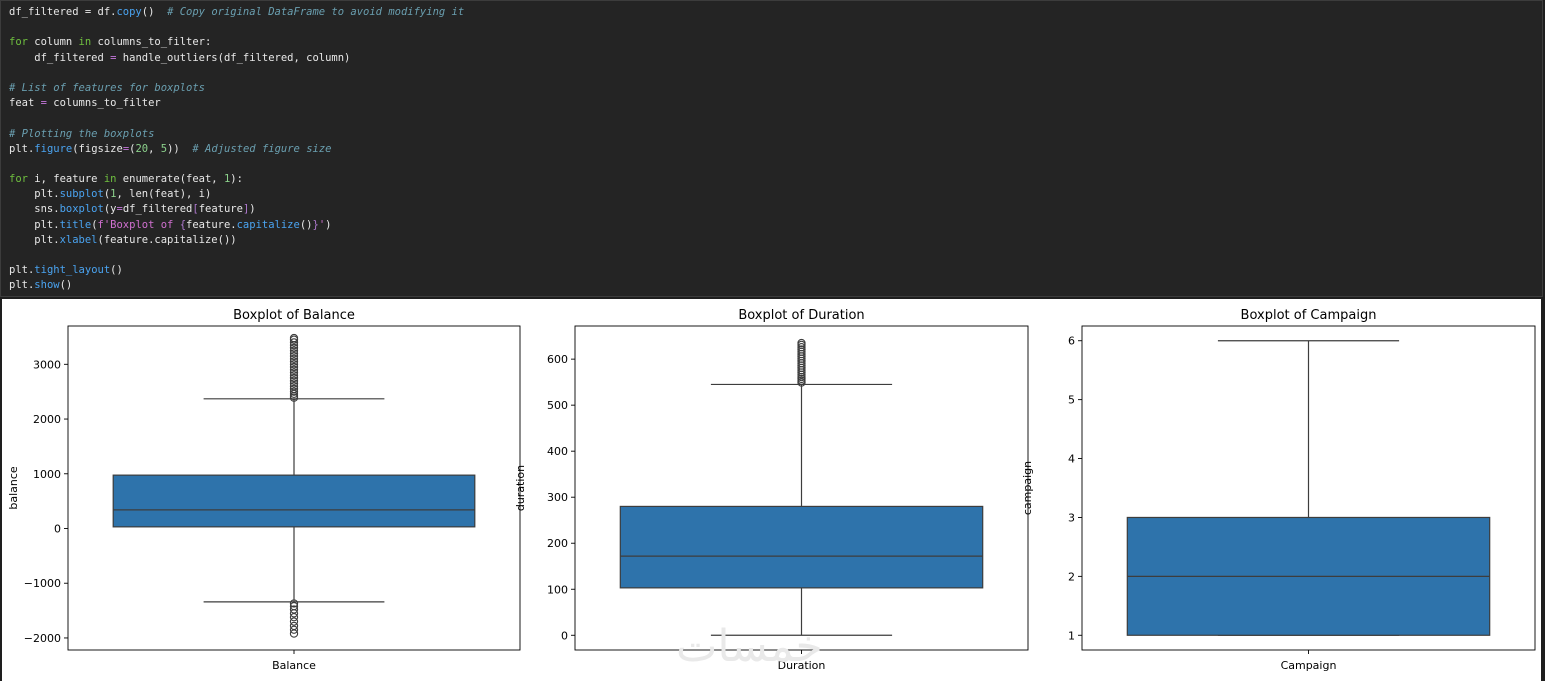 This screenshot has height=681, width=1545. Describe the element at coordinates (802, 665) in the screenshot. I see `x-axis-label: Duration` at that location.